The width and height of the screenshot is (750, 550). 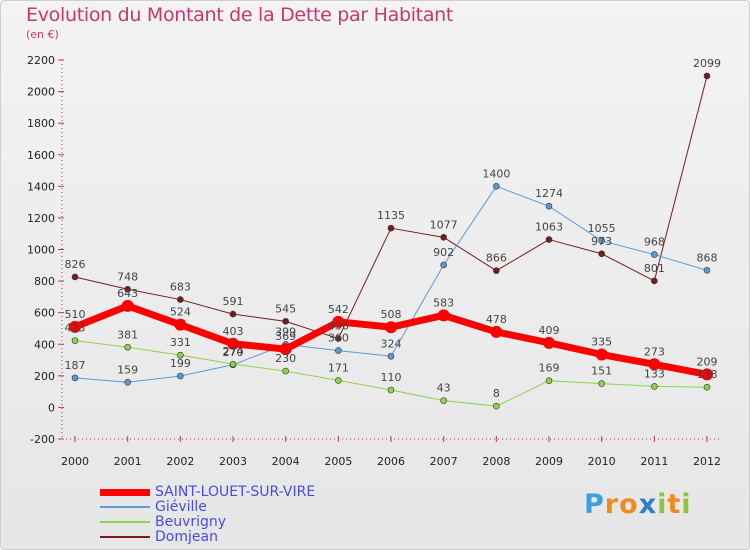 I want to click on x-tick-label: 2011, so click(x=654, y=461).